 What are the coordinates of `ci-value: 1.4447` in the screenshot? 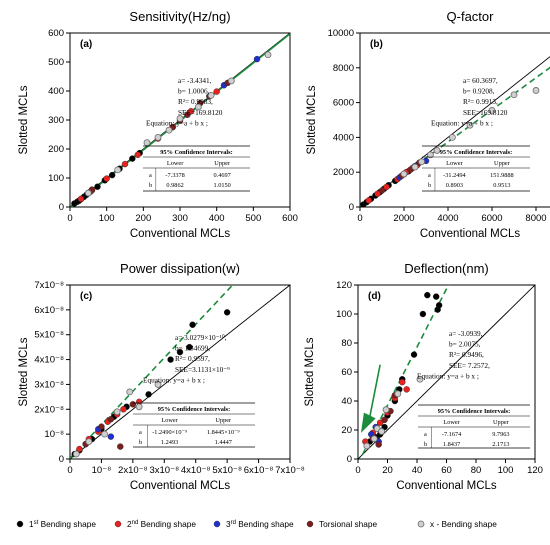 It's located at (223, 442).